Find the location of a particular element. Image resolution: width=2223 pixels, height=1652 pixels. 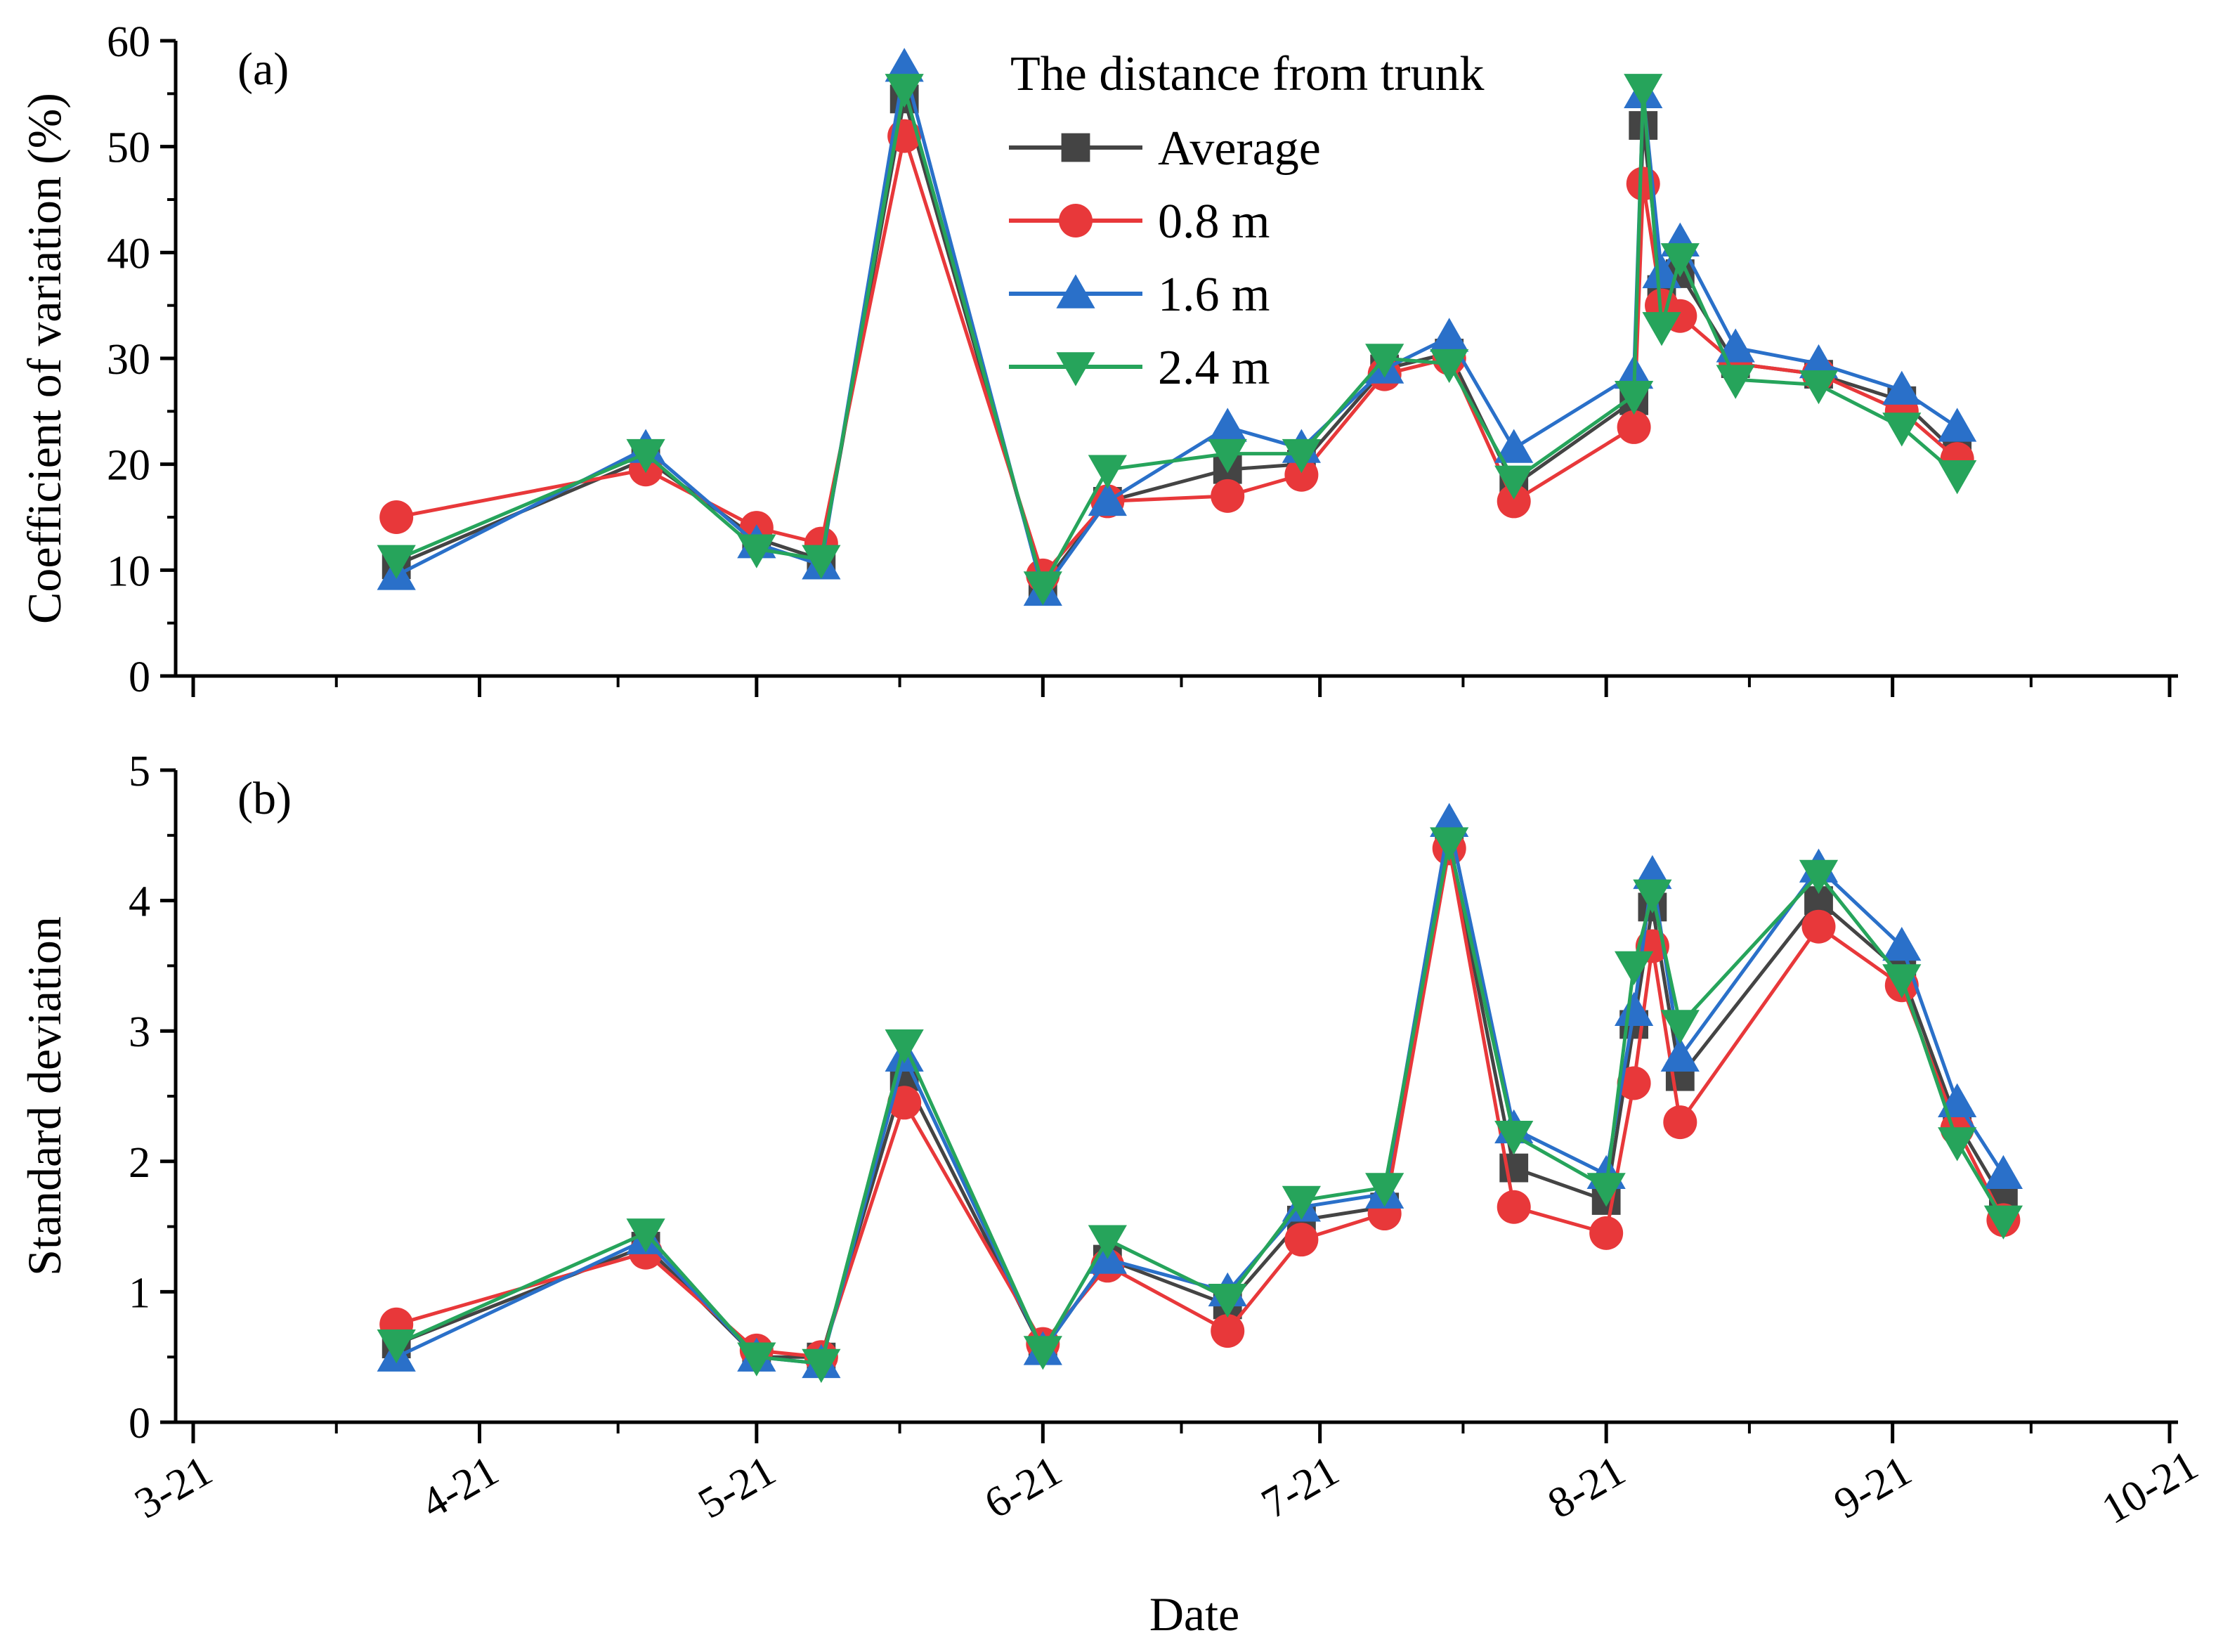

y-tick-label: 30 is located at coordinates (128, 360).